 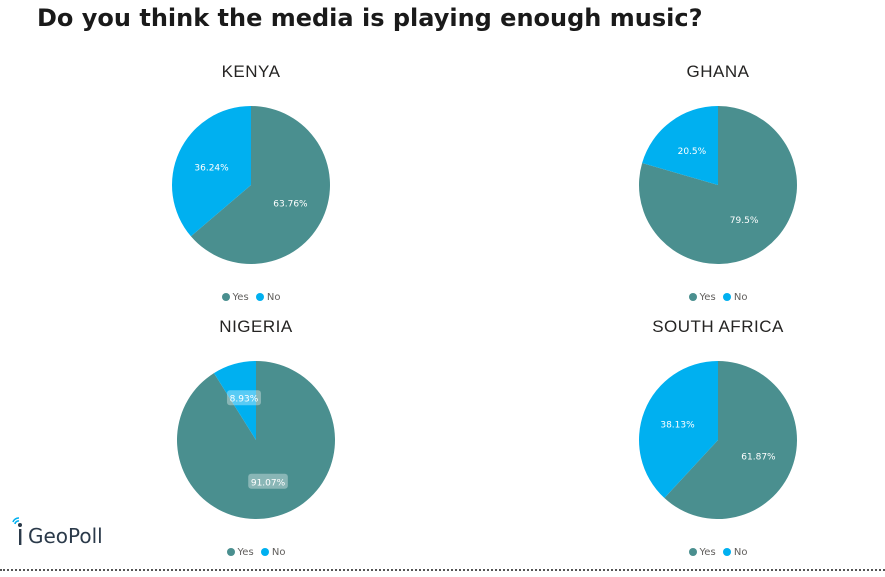 I want to click on pie-panel-ghana: GHANA 79.5% 20.5% Yes No, so click(x=718, y=187).